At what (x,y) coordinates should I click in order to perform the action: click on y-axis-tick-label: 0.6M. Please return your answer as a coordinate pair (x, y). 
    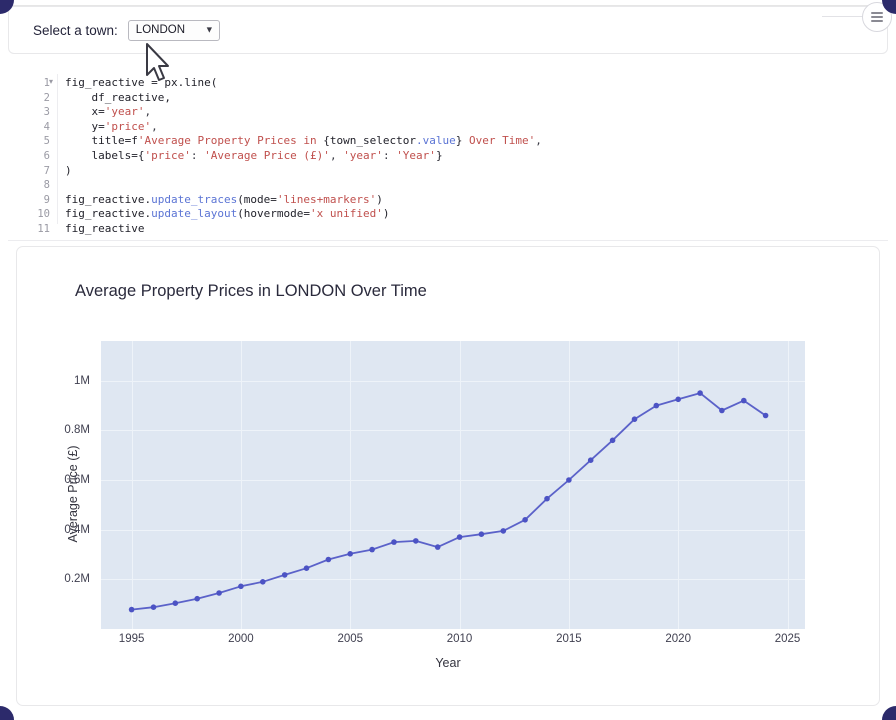
    Looking at the image, I should click on (77, 480).